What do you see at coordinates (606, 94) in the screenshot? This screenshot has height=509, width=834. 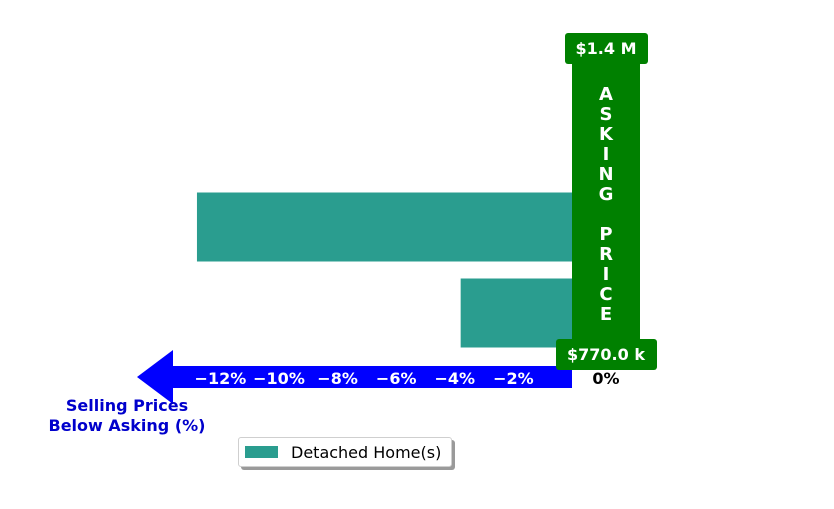 I see `asking-price-letter: A` at bounding box center [606, 94].